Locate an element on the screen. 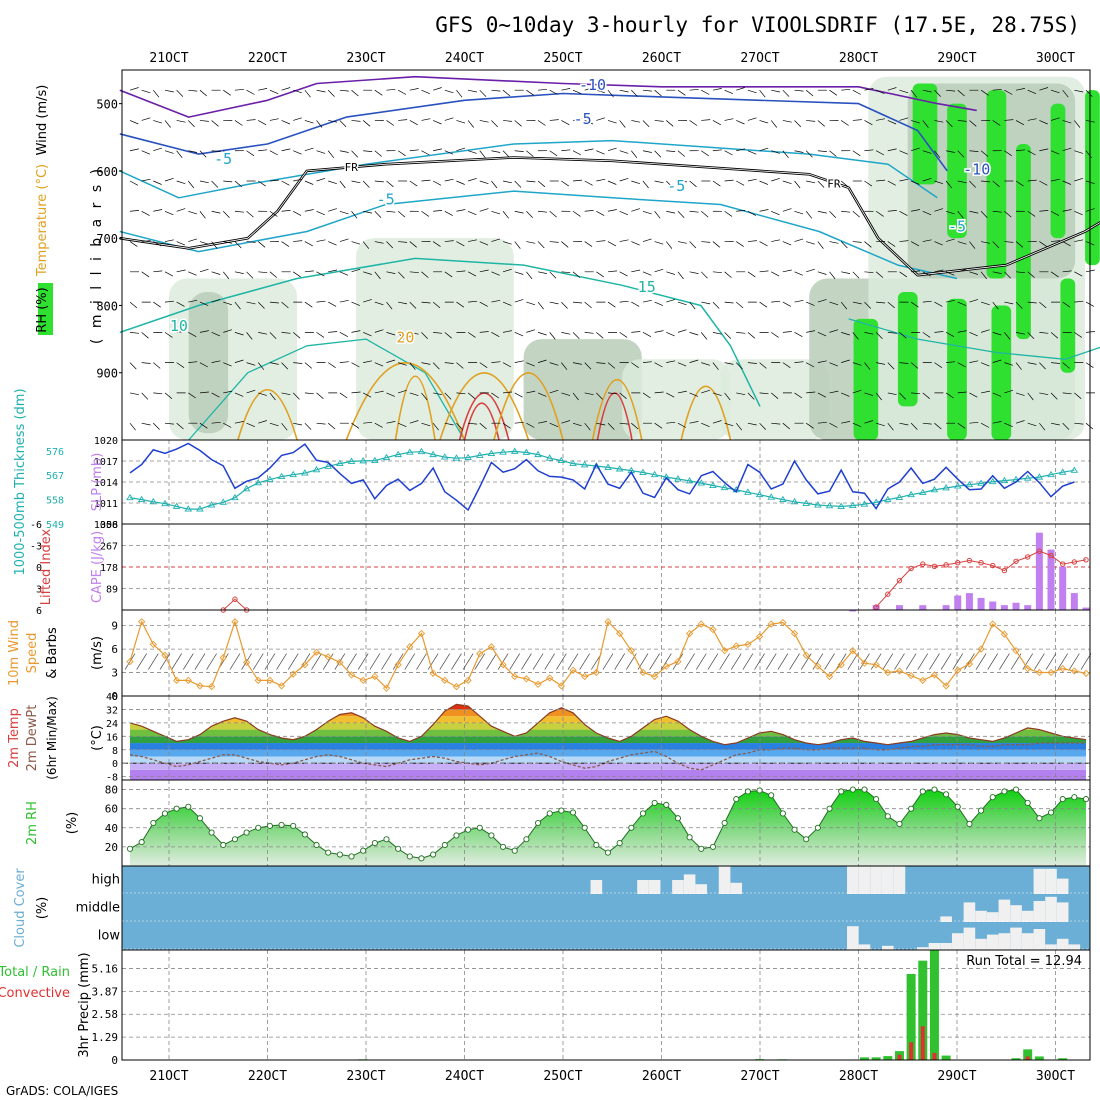 This screenshot has height=1100, width=1100. upper-air-y-tick-label: 500 is located at coordinates (107, 105).